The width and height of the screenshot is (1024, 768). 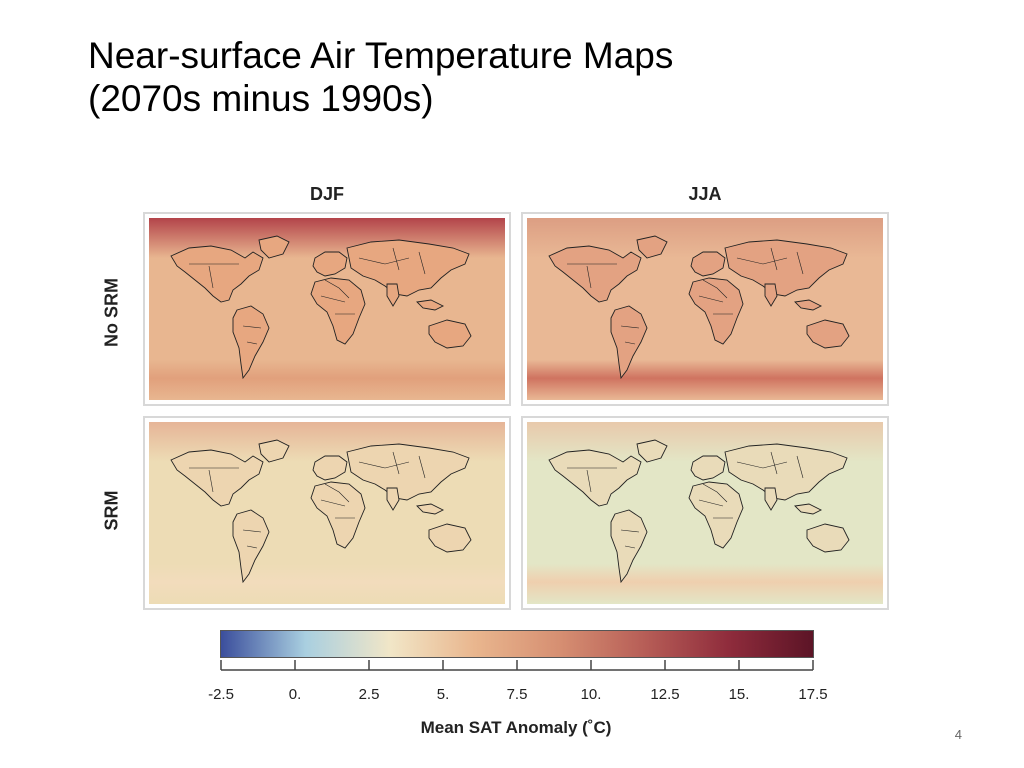 I want to click on colorbar-label: Mean SAT Anomaly (˚C), so click(x=516, y=727).